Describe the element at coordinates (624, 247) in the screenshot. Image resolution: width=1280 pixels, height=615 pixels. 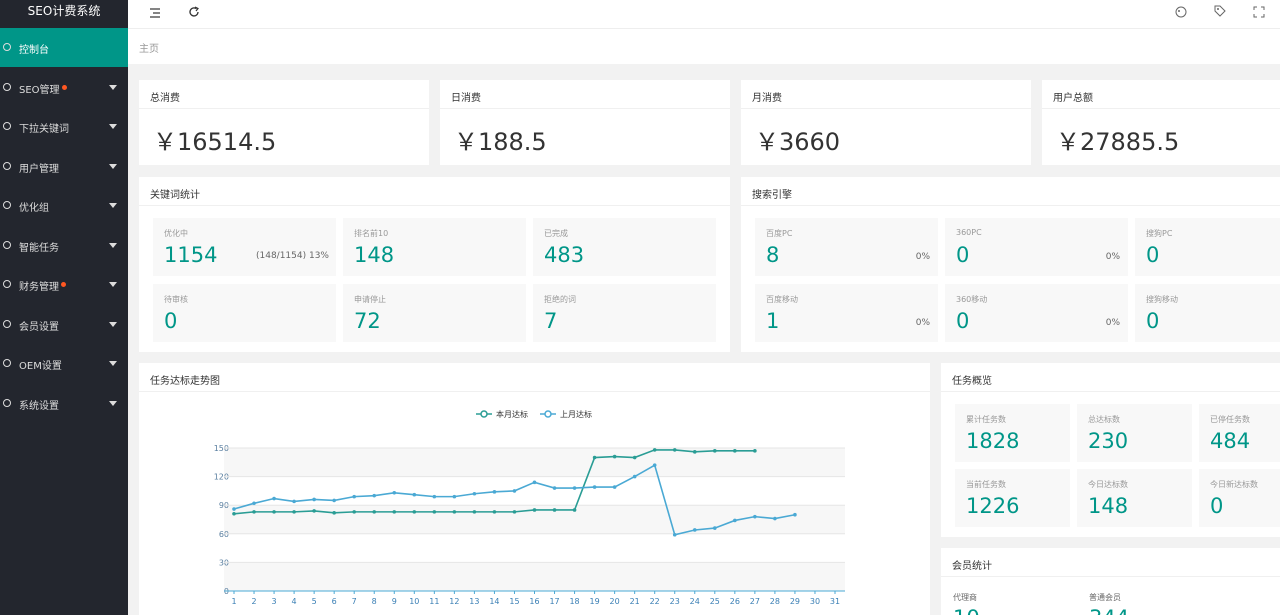
I see `stat-box: 已完成 483` at that location.